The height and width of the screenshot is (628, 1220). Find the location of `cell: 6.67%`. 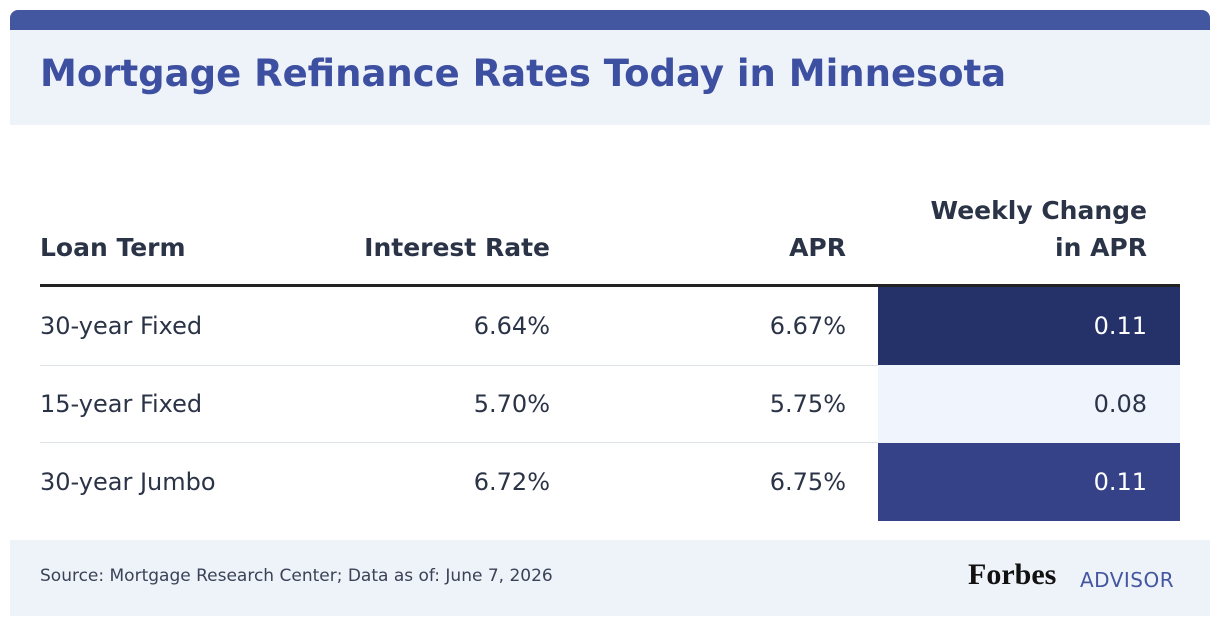

cell: 6.67% is located at coordinates (807, 326).